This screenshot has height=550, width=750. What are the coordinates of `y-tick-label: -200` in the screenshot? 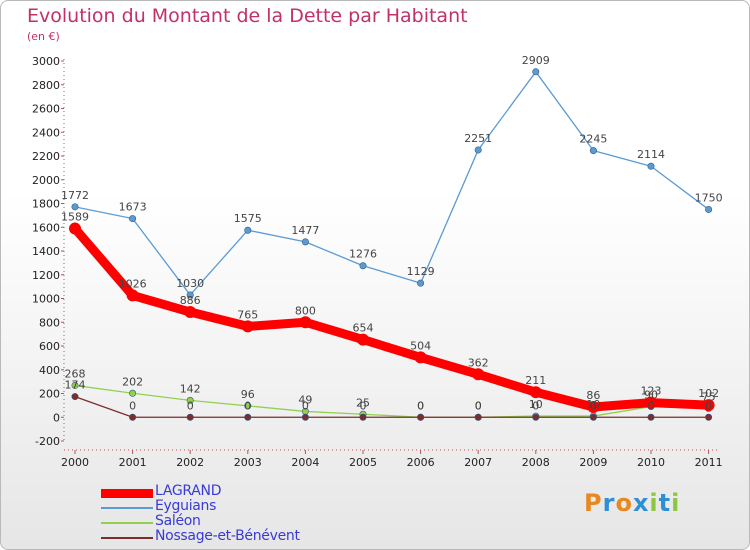 It's located at (47, 441).